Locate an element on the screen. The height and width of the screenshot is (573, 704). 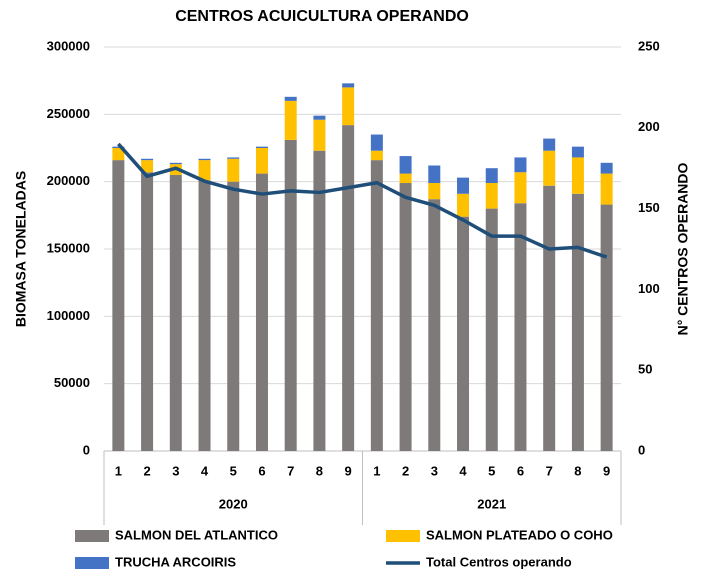
legend-label: Total Centros operando is located at coordinates (499, 561).